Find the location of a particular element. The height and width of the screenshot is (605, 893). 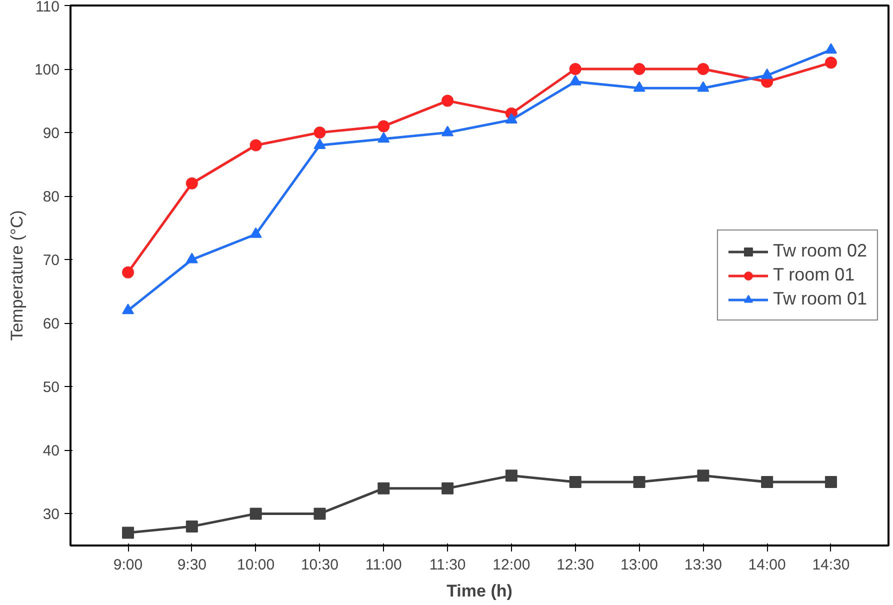

x-tick-label: 10:30 is located at coordinates (319, 565).